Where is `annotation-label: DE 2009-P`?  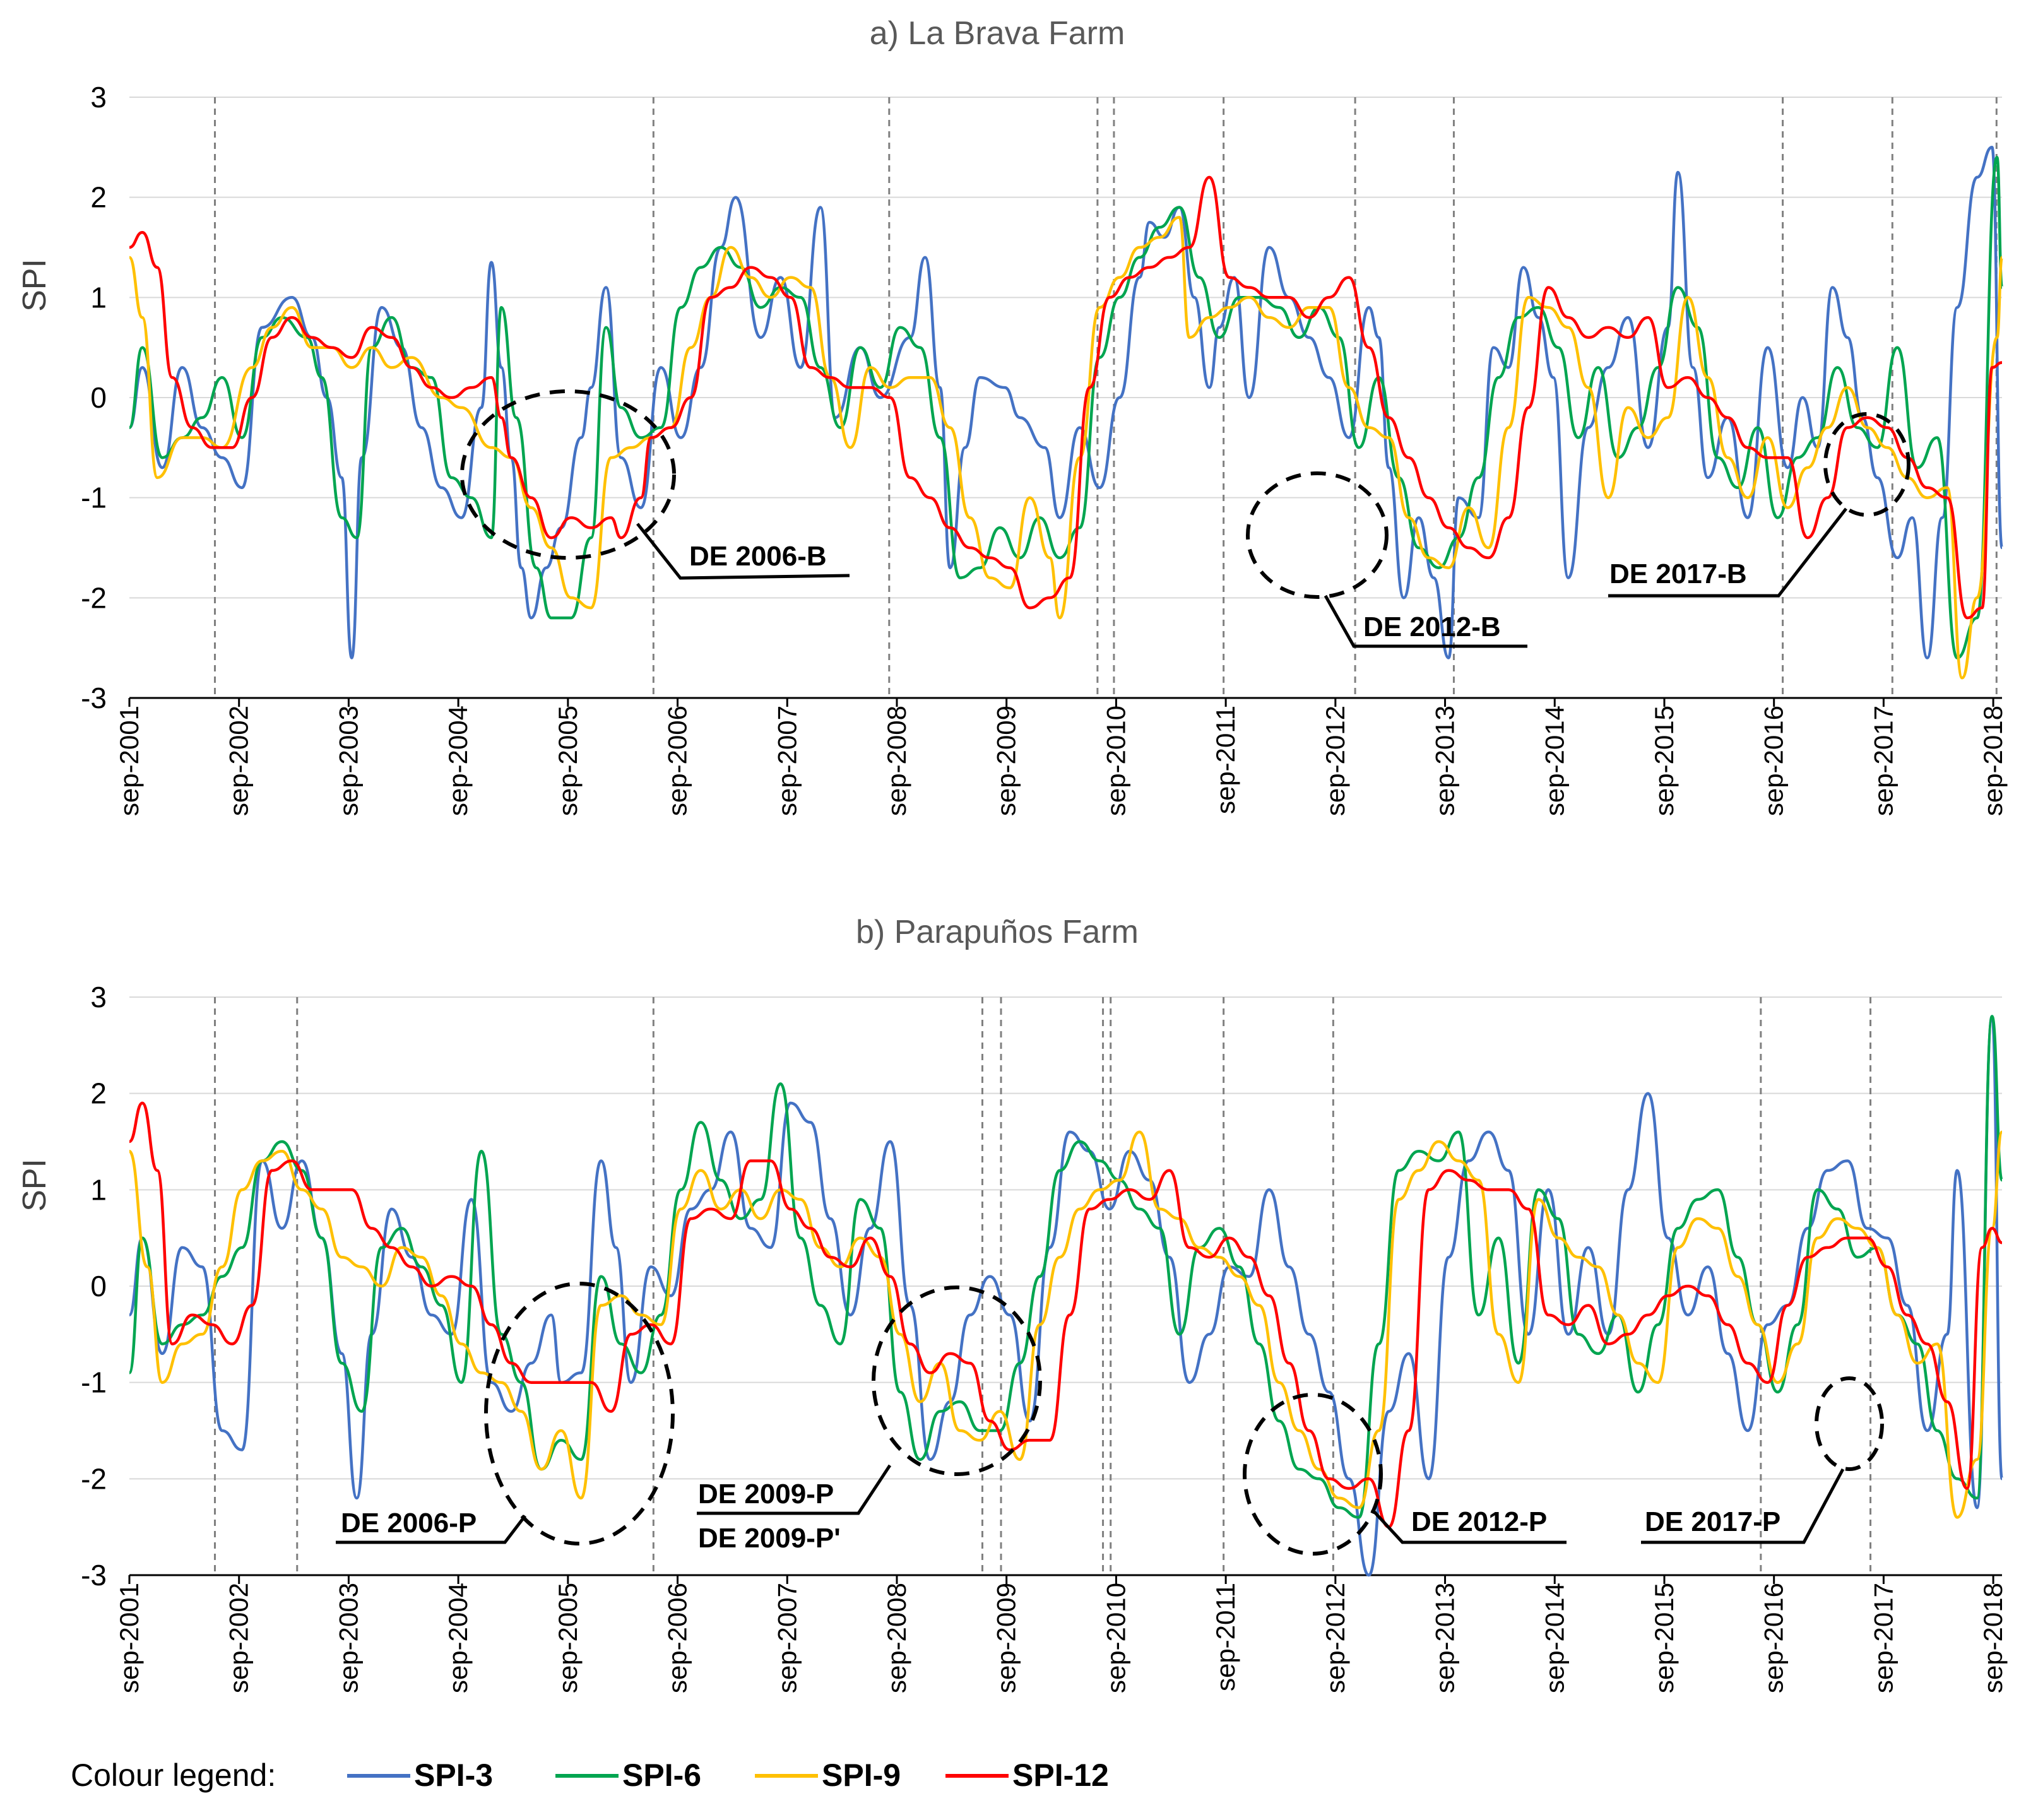
annotation-label: DE 2009-P is located at coordinates (766, 1494).